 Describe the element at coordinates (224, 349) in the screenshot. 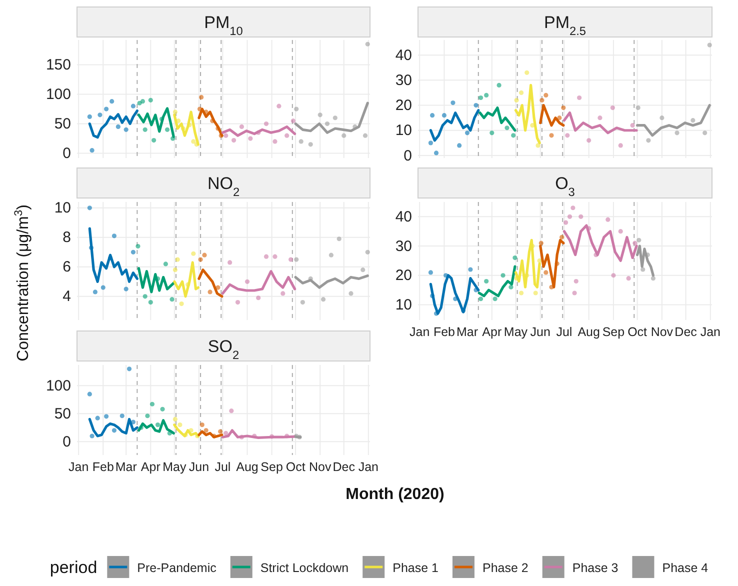

I see `chart-title: SO$_{2}$` at that location.